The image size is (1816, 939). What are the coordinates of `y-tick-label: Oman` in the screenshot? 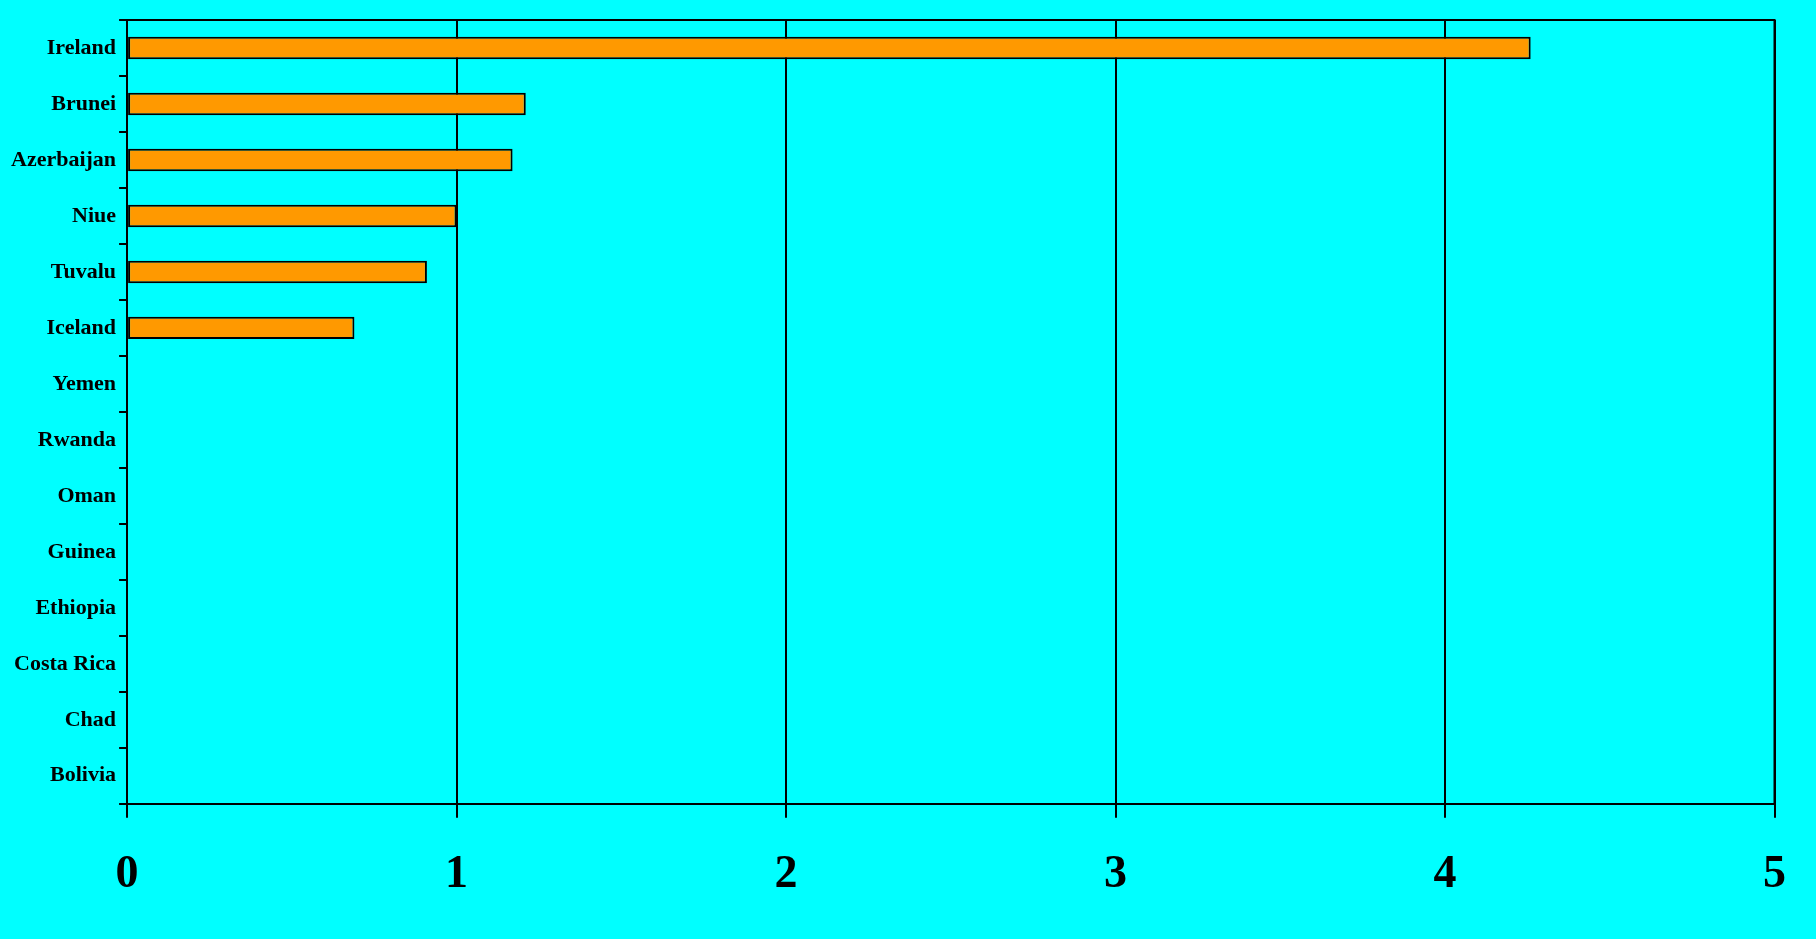 It's located at (87, 494).